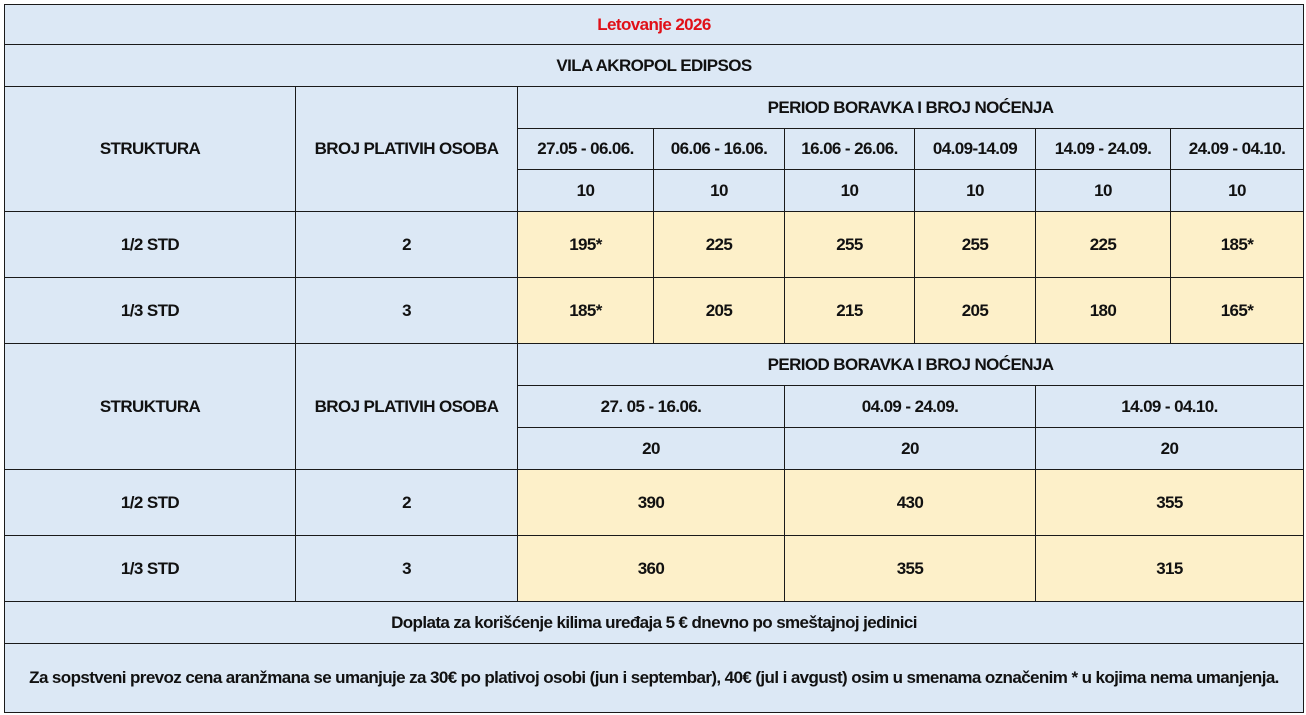 The width and height of the screenshot is (1306, 715). Describe the element at coordinates (585, 244) in the screenshot. I see `price-cell: 195*` at that location.